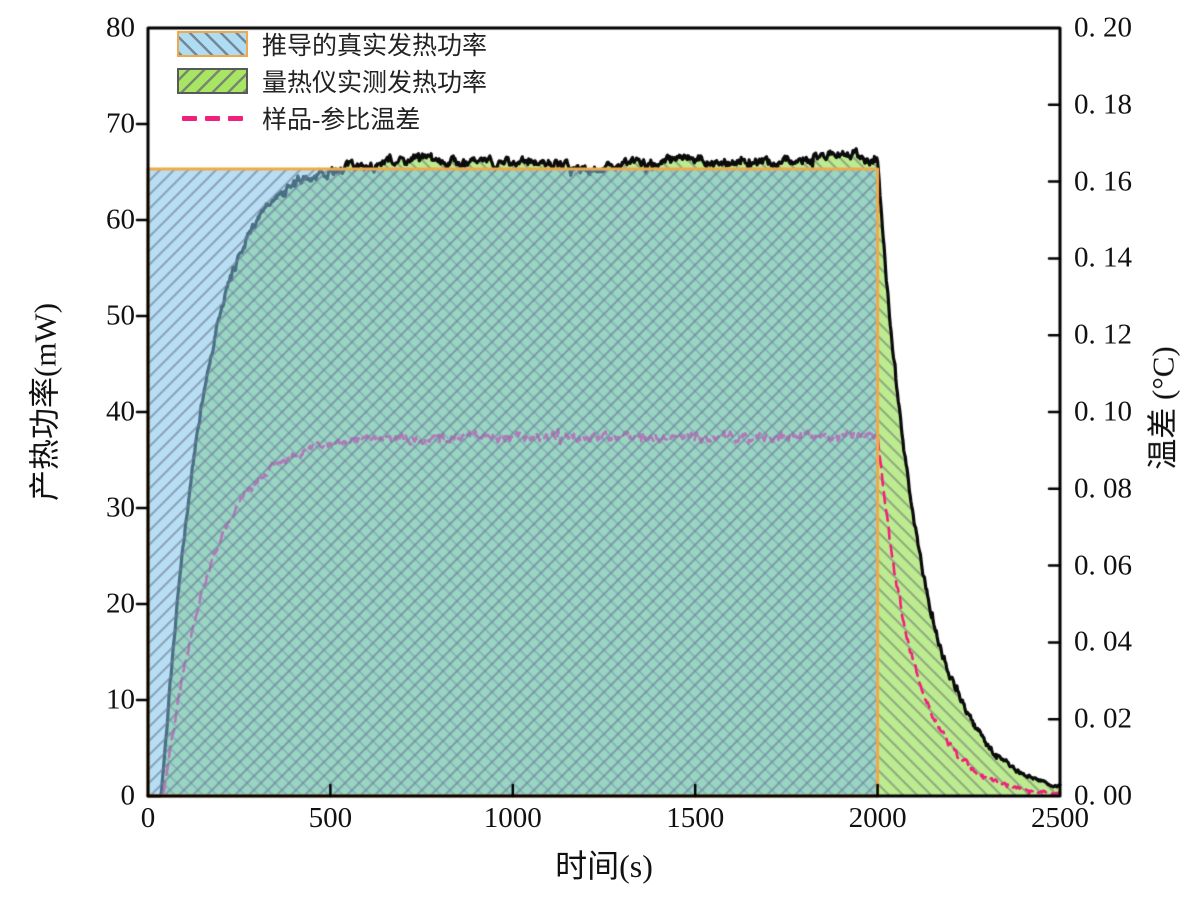 Image resolution: width=1198 pixels, height=911 pixels. I want to click on legend: 推导的真实发热功率 量热仪实测发热功率 样品-参比温差, so click(332, 82).